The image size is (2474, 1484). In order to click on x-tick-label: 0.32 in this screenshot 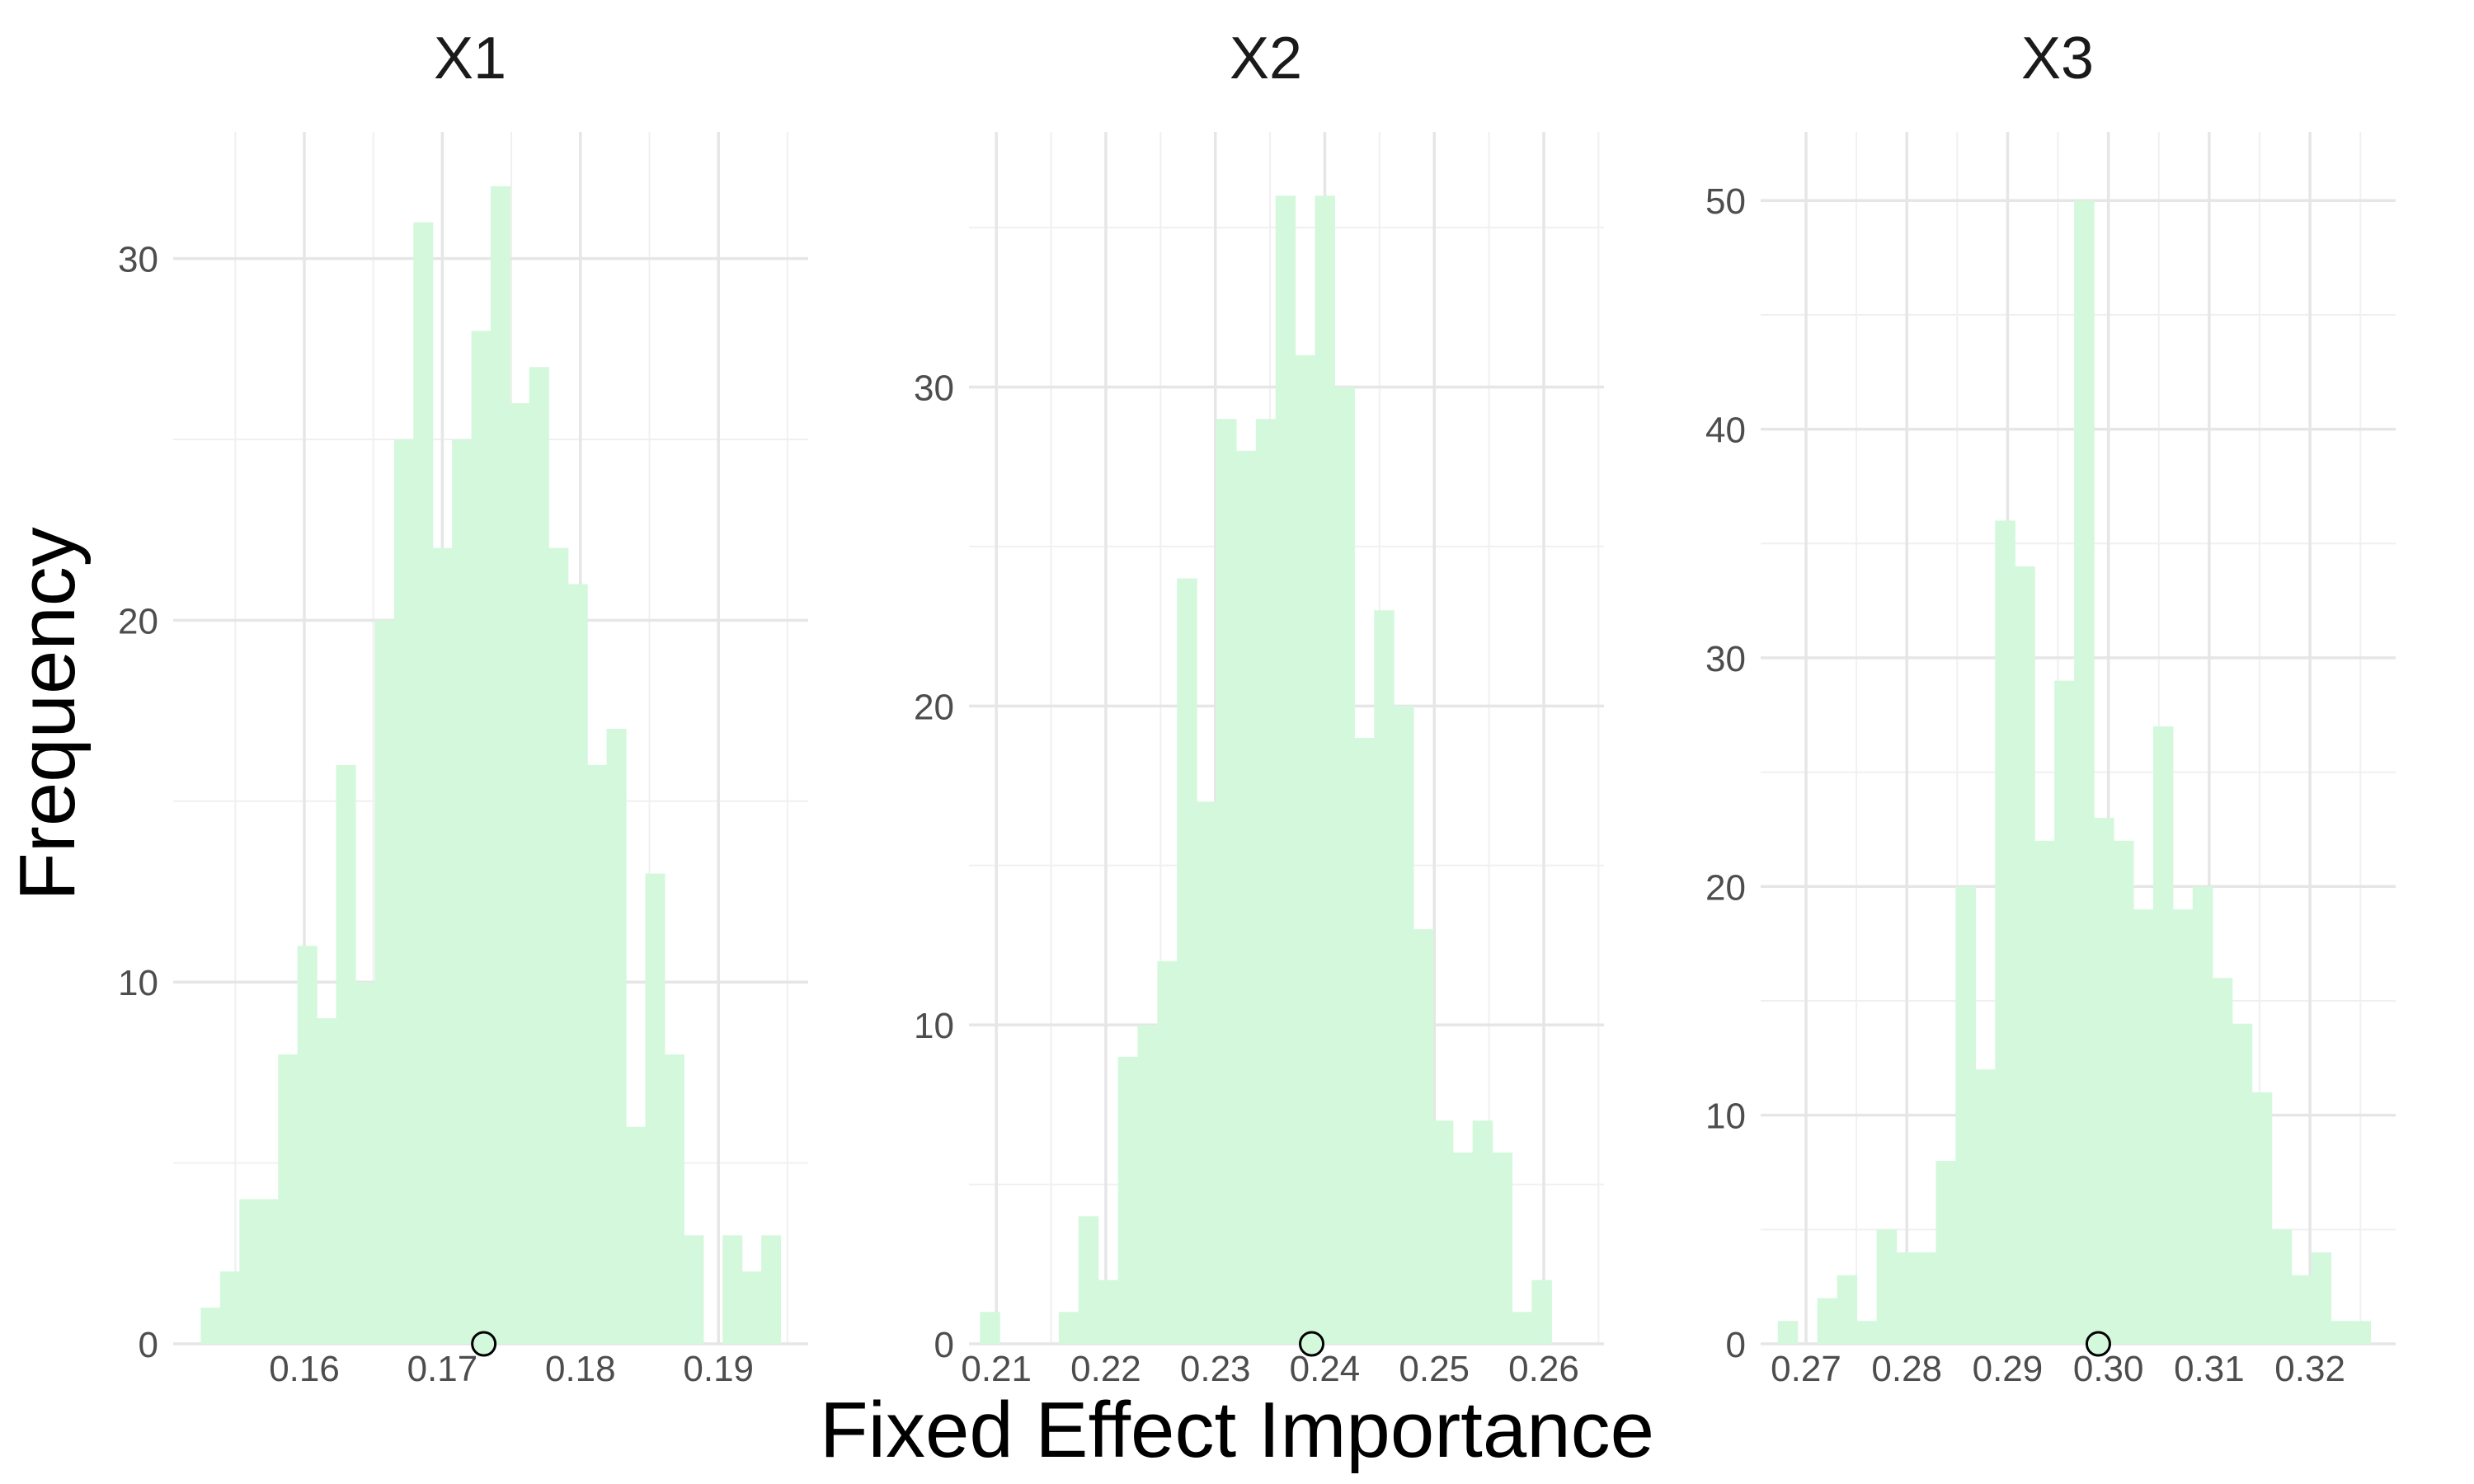, I will do `click(2309, 1369)`.